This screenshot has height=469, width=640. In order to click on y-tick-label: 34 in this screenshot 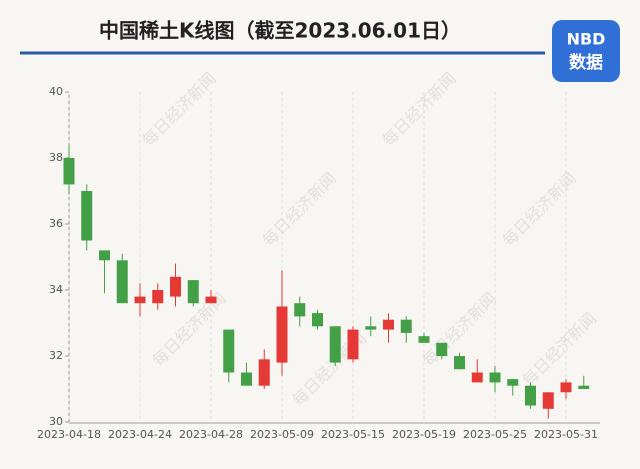, I will do `click(56, 289)`.